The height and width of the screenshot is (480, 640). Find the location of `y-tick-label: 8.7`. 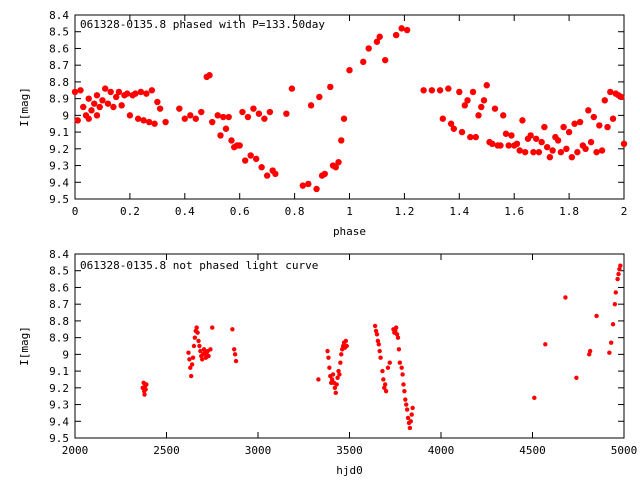

y-tick-label: 8.7 is located at coordinates (59, 304).